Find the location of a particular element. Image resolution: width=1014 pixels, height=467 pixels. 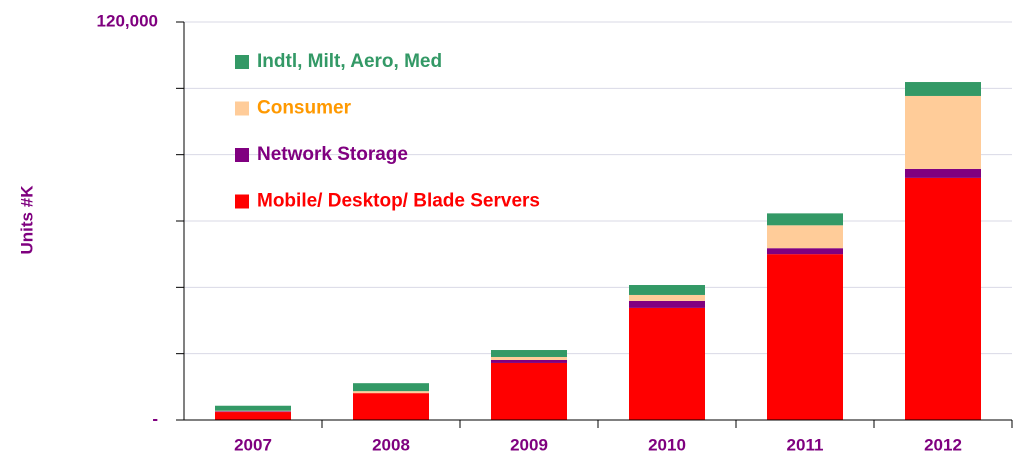

legend-label: Network Storage is located at coordinates (332, 154).